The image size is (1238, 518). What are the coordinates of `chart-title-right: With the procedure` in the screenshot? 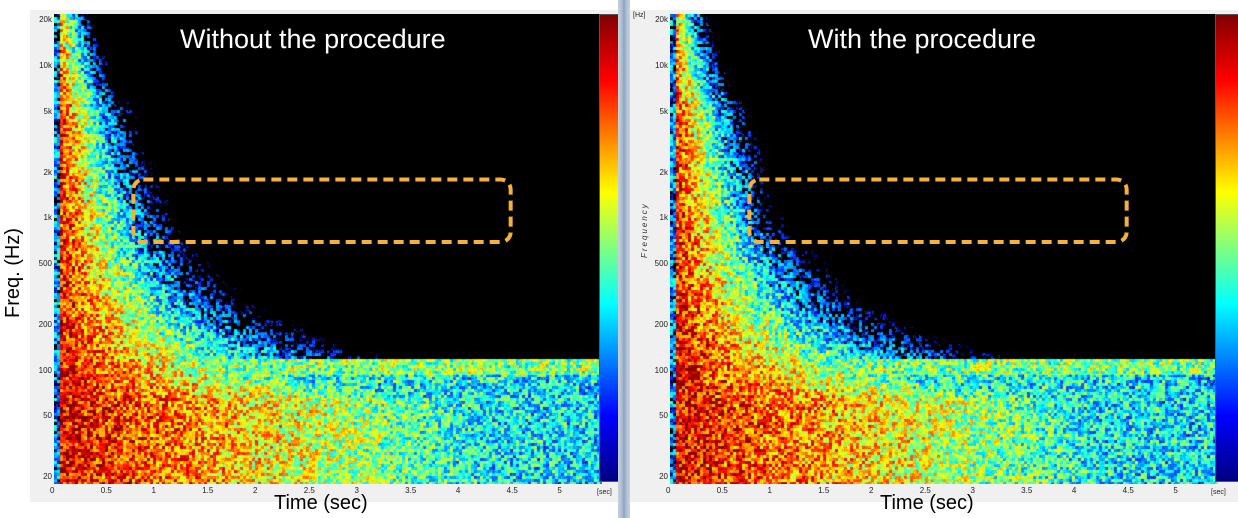 It's located at (922, 39).